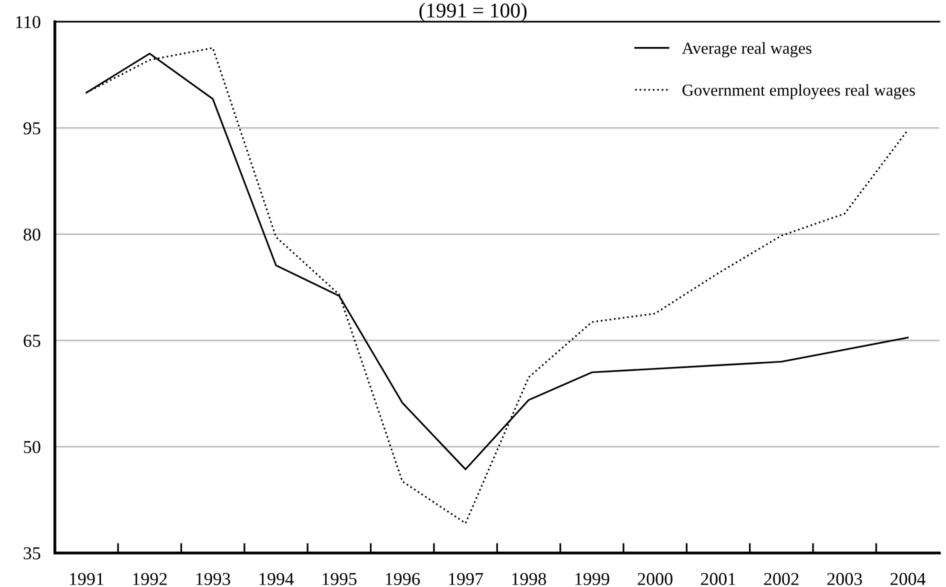  Describe the element at coordinates (781, 579) in the screenshot. I see `x-tick-label: 2002` at that location.